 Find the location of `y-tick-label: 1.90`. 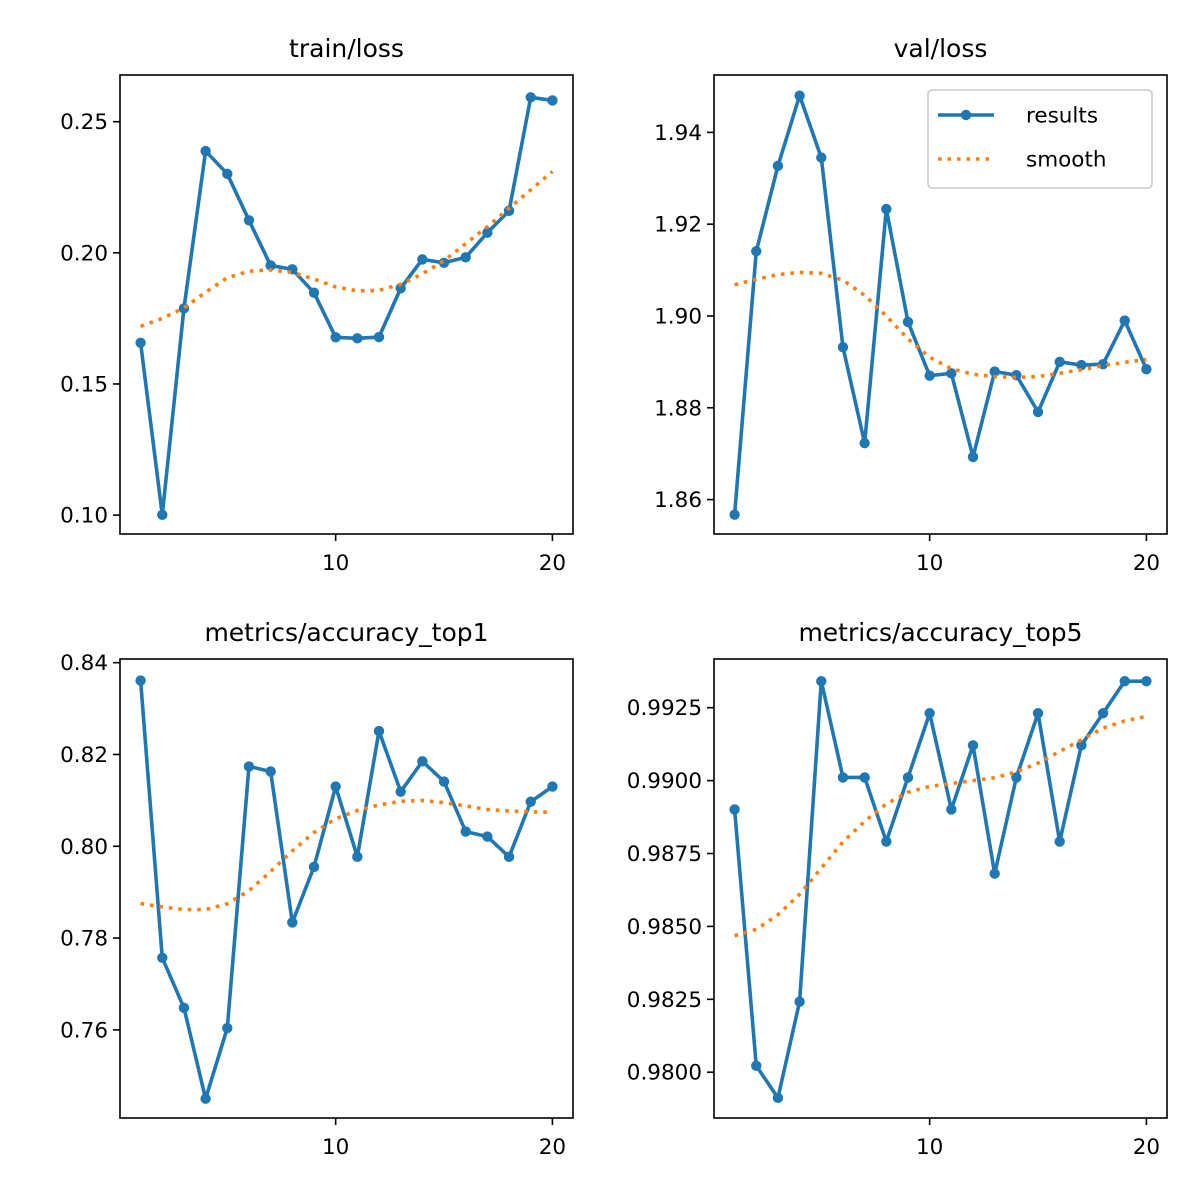

y-tick-label: 1.90 is located at coordinates (678, 316).